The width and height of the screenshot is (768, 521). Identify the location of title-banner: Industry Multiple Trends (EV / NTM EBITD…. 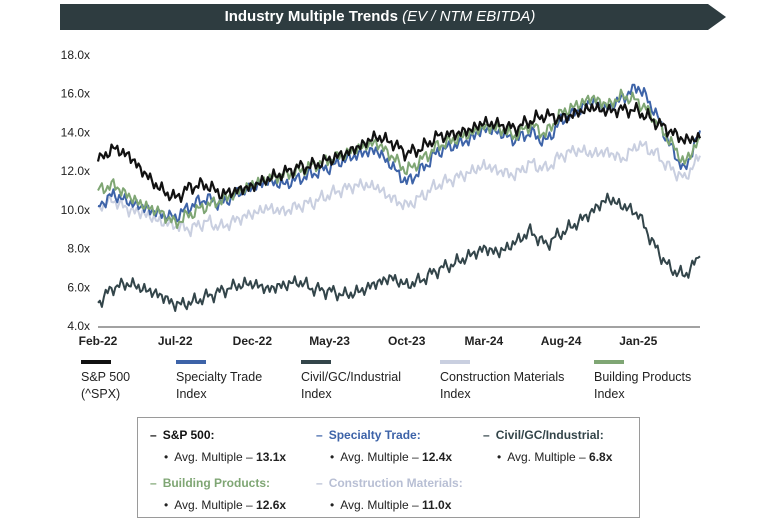
(393, 17).